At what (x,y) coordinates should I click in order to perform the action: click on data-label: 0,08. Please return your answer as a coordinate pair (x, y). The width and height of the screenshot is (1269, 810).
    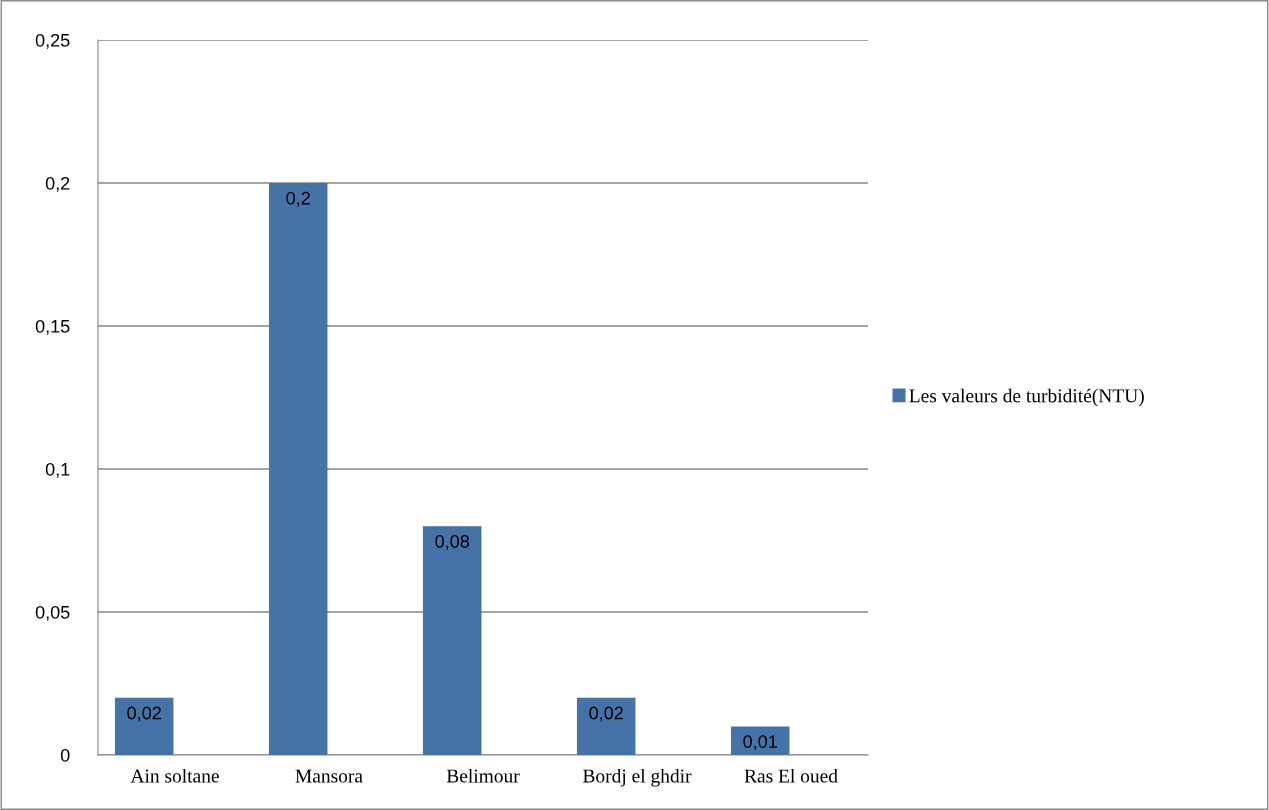
    Looking at the image, I should click on (452, 542).